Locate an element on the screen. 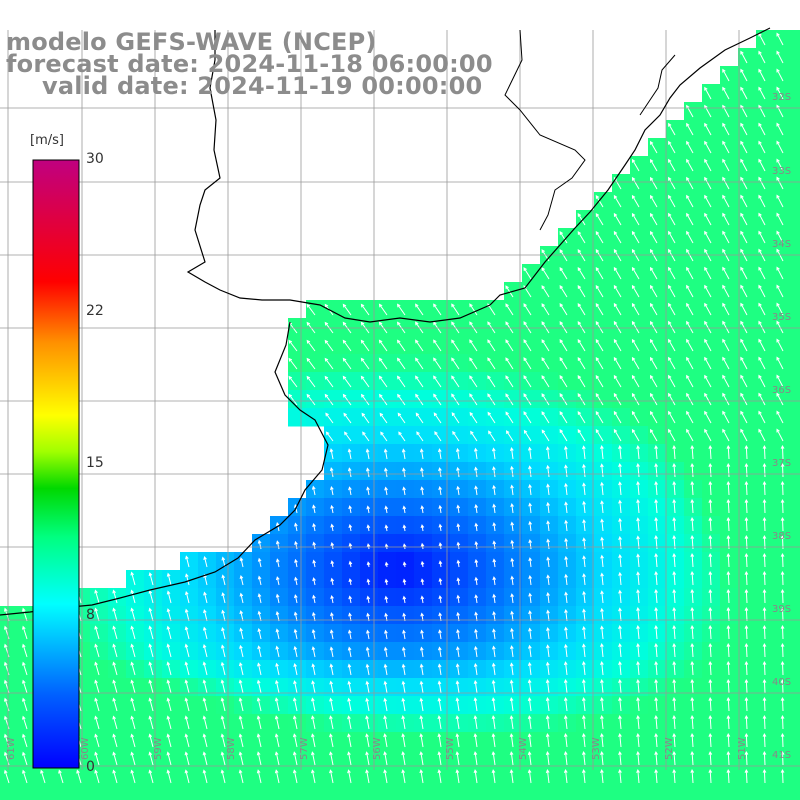 The width and height of the screenshot is (800, 800). title-model: modelo GEFS-WAVE (NCEP) is located at coordinates (191, 42).